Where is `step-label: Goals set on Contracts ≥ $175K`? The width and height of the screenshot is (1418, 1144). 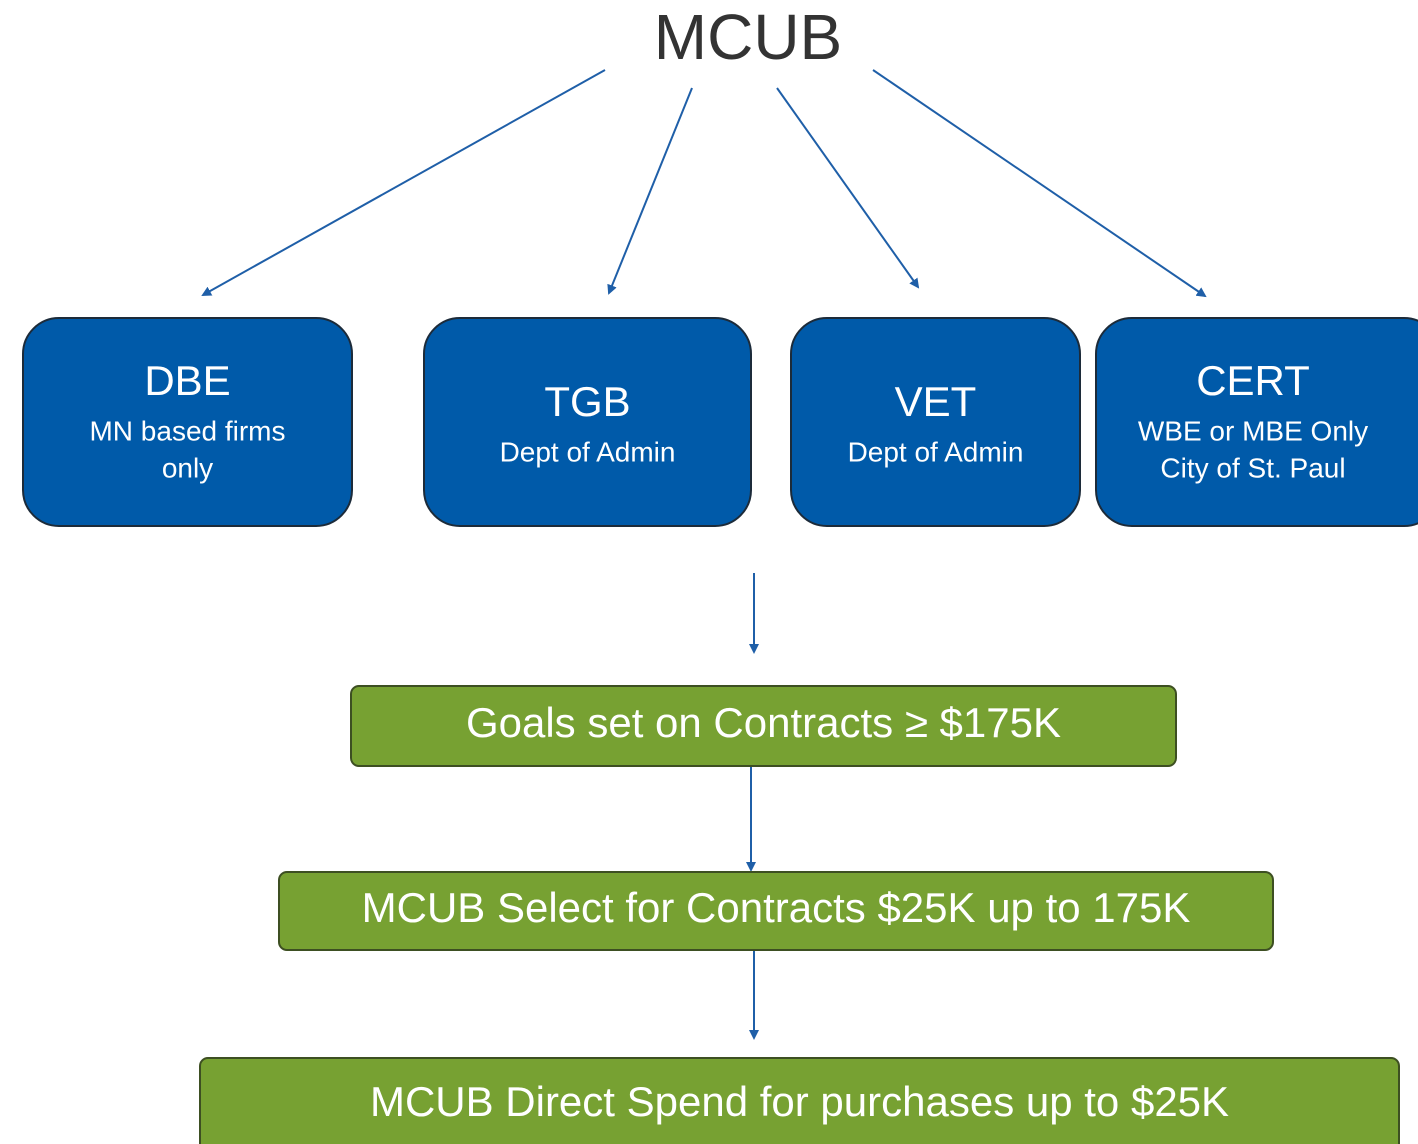
step-label: Goals set on Contracts ≥ $175K is located at coordinates (763, 722).